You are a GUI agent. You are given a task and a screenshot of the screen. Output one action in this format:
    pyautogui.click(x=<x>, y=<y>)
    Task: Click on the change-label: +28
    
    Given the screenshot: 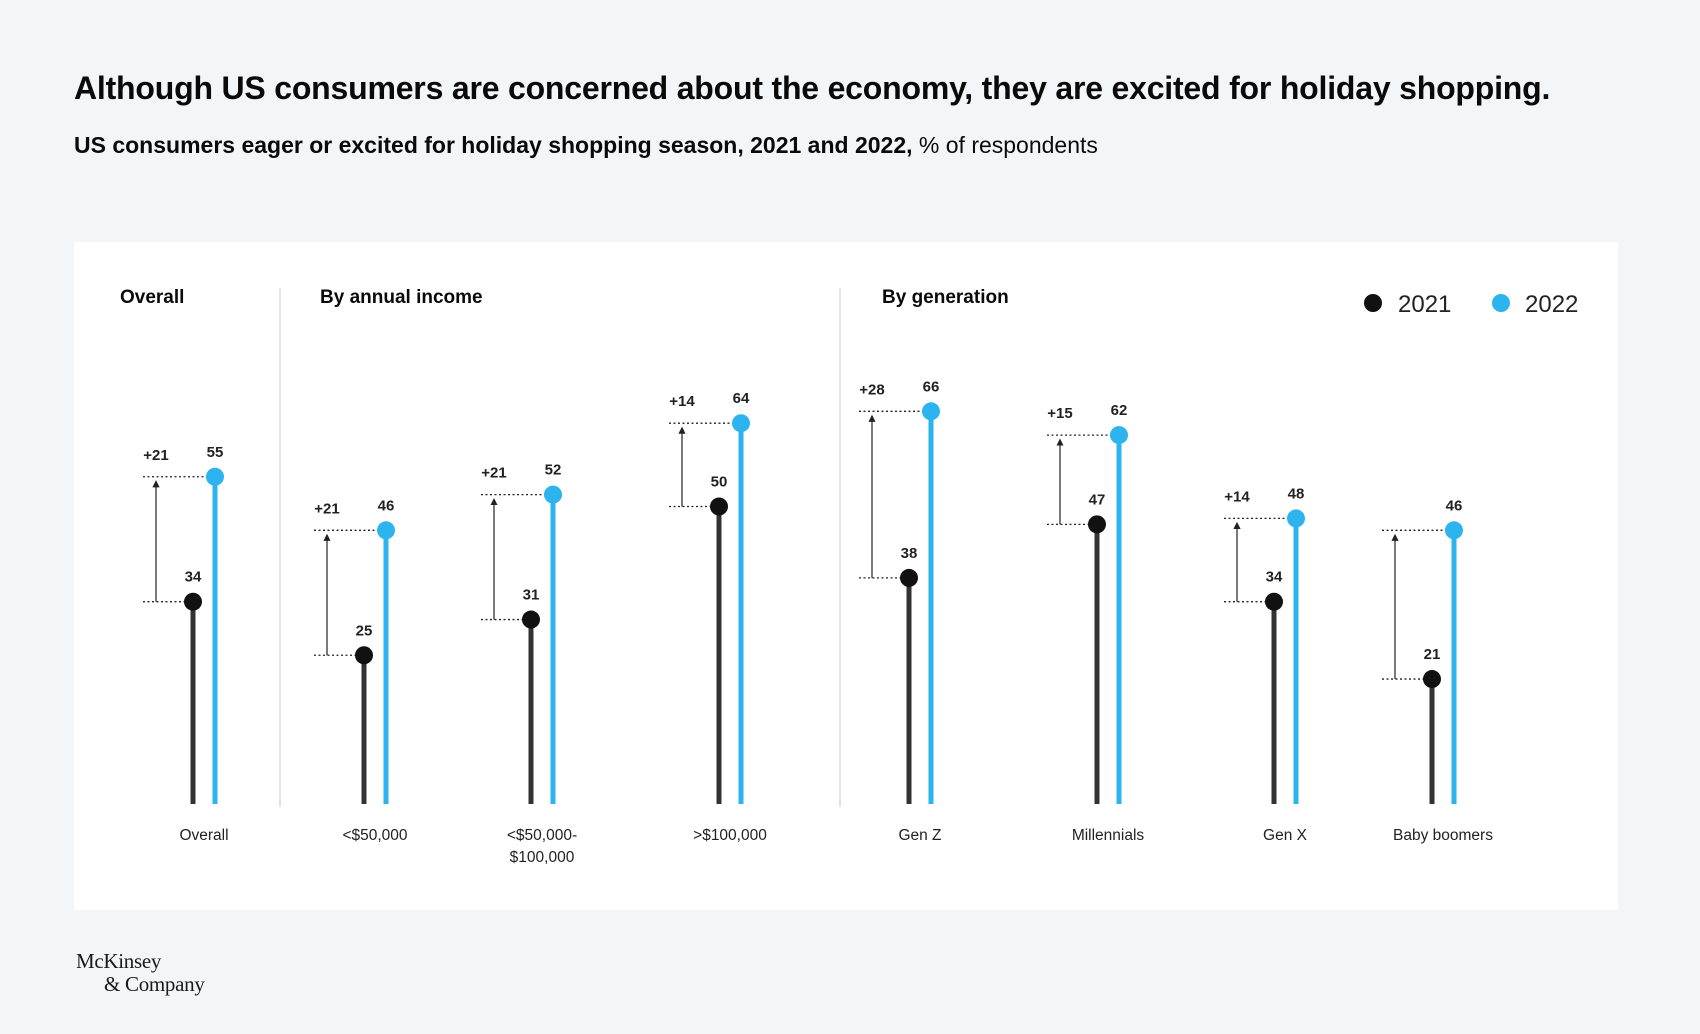 What is the action you would take?
    pyautogui.click(x=871, y=389)
    